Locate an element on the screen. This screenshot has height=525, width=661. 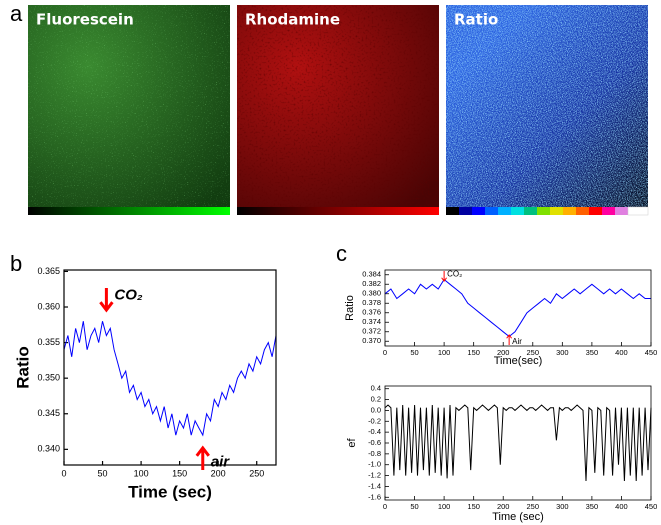
annotation: air is located at coordinates (221, 462).